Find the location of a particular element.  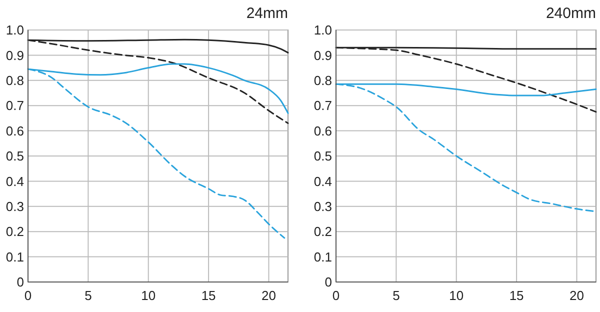

chart-title: 24mm is located at coordinates (267, 13).